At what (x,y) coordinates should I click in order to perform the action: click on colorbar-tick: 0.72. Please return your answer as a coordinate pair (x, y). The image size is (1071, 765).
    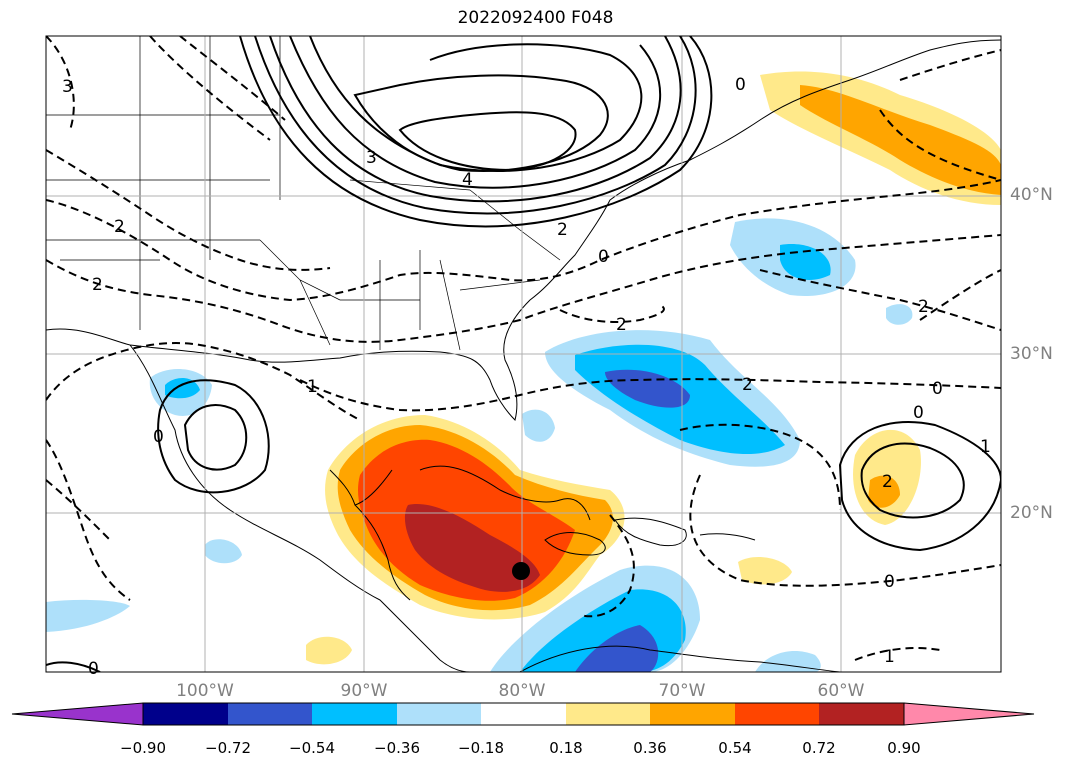
    Looking at the image, I should click on (819, 748).